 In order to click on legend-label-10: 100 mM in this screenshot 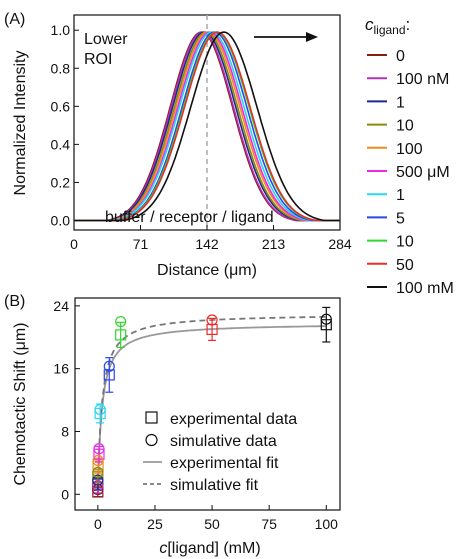, I will do `click(425, 288)`.